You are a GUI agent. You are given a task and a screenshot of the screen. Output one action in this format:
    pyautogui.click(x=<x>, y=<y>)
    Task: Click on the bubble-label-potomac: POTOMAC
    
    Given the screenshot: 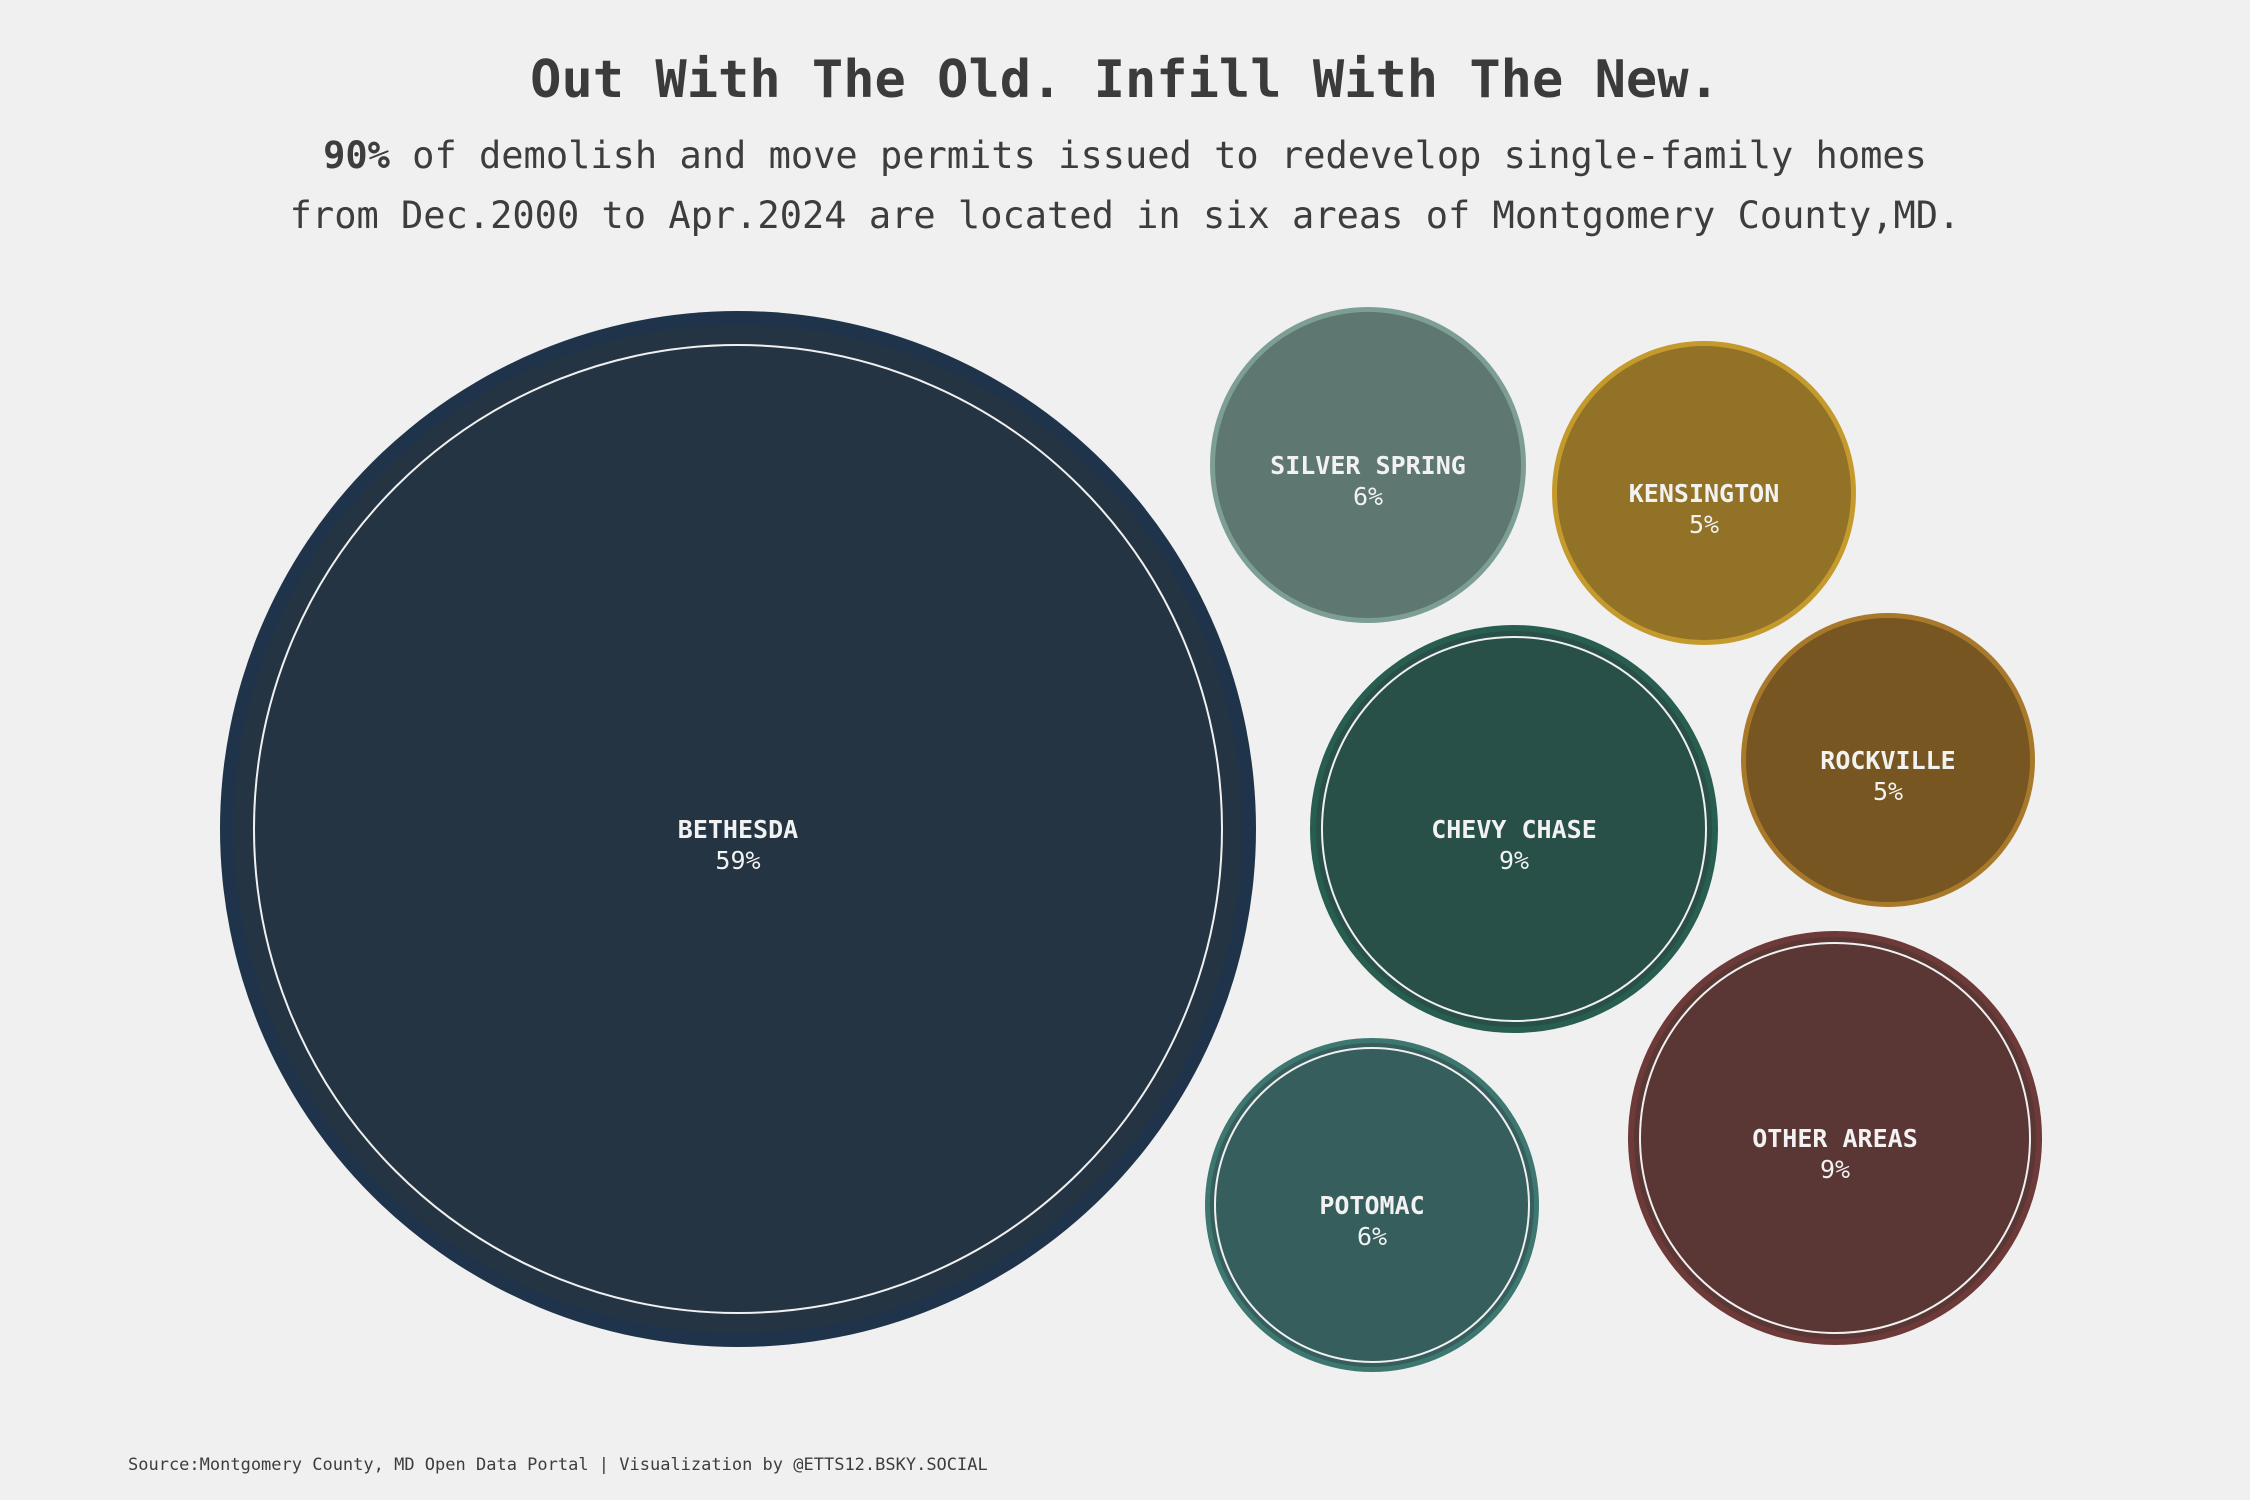 What is the action you would take?
    pyautogui.click(x=1371, y=1205)
    